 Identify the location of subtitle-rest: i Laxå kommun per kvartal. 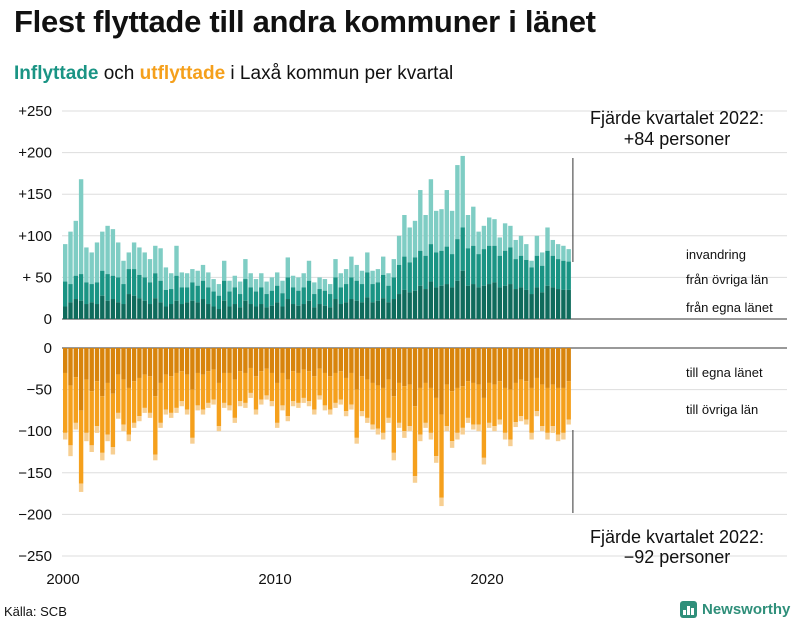
(339, 73).